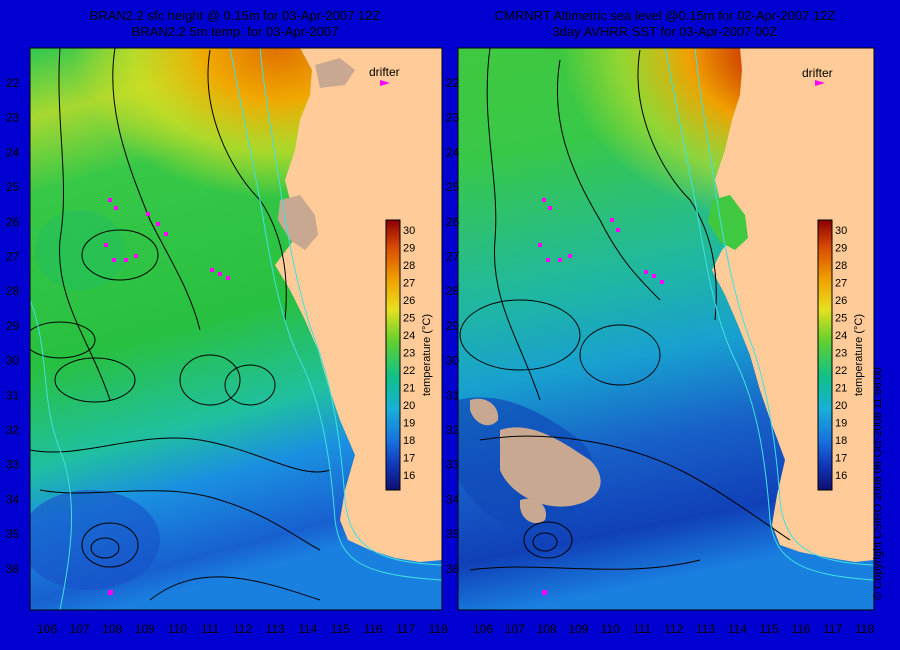 Image resolution: width=900 pixels, height=650 pixels. What do you see at coordinates (167, 396) in the screenshot?
I see `left-drifter-tracks` at bounding box center [167, 396].